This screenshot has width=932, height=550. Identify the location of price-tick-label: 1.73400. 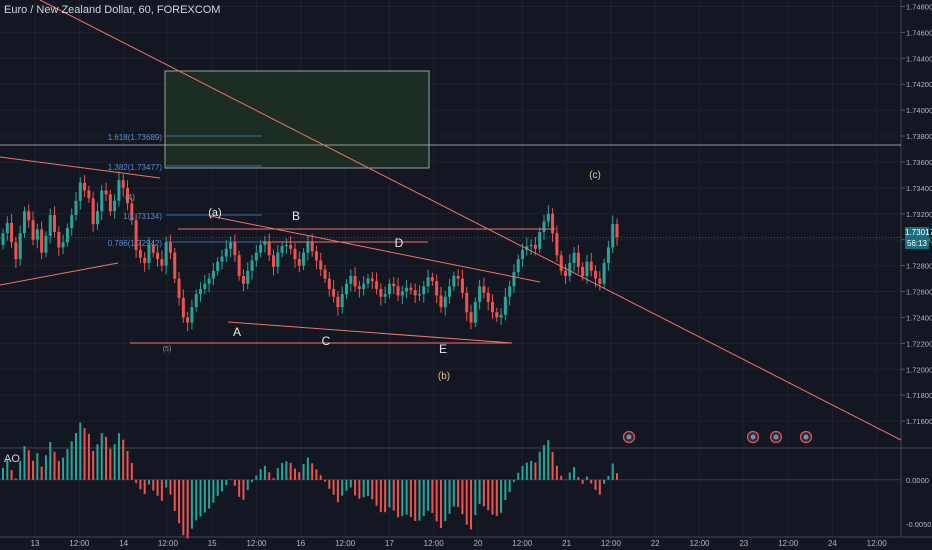
(919, 188).